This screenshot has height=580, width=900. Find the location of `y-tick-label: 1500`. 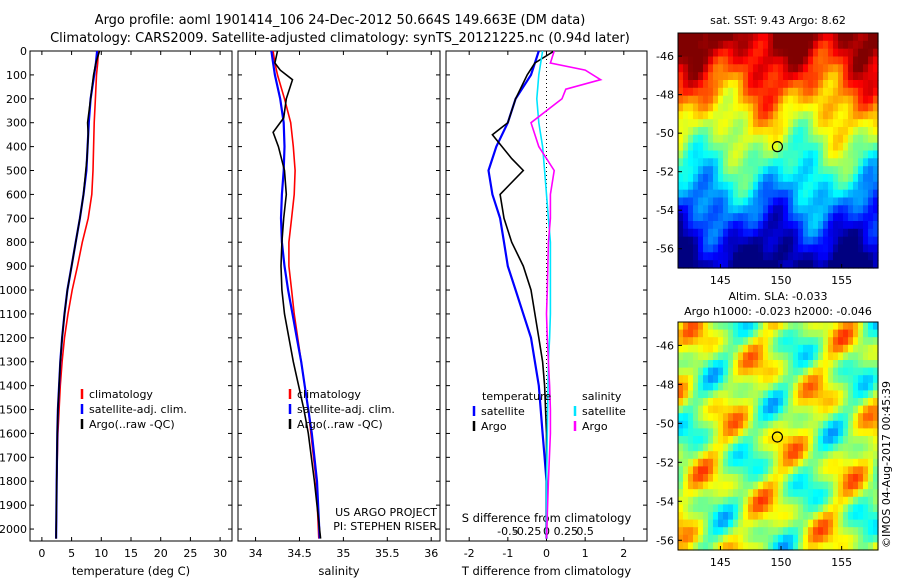

y-tick-label: 1500 is located at coordinates (13, 410).